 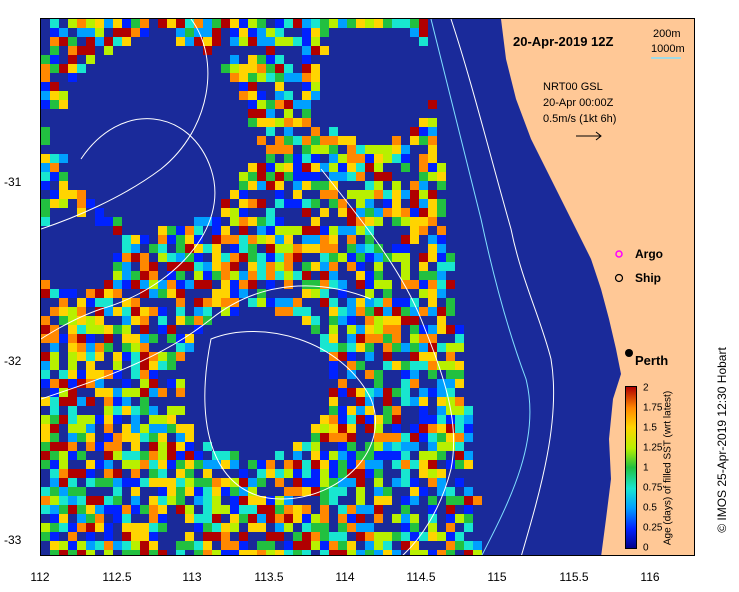 What do you see at coordinates (646, 388) in the screenshot?
I see `colorbar-tick-label: 2` at bounding box center [646, 388].